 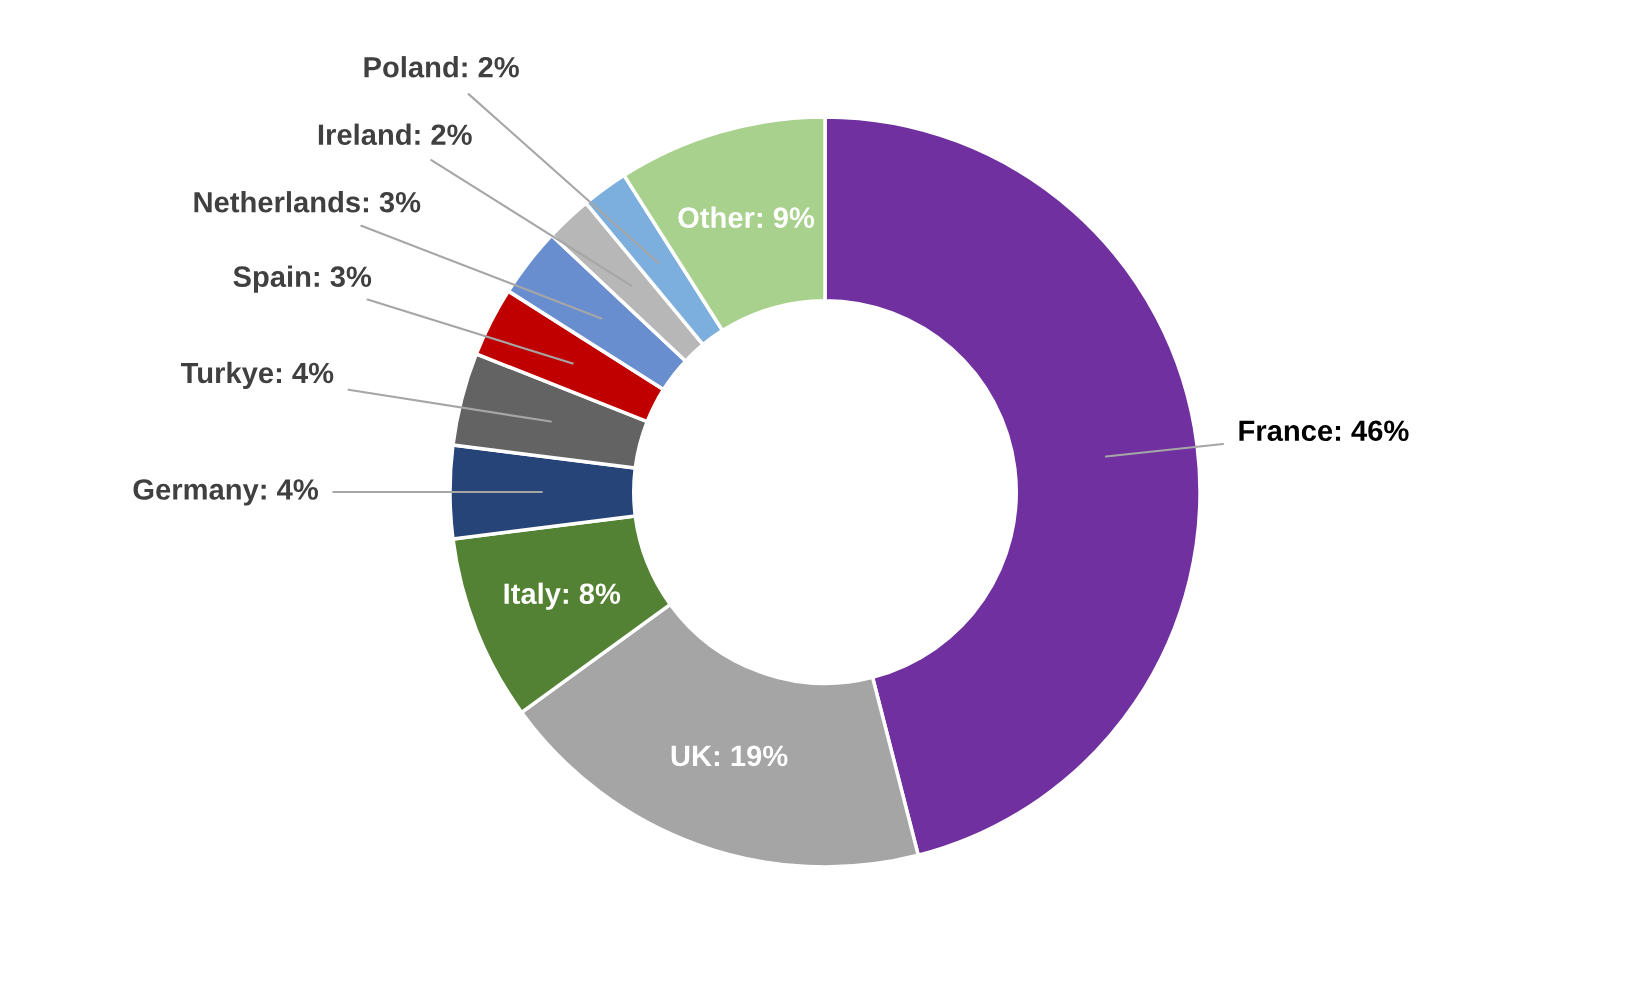 I want to click on slice-label: Ireland: 2%, so click(x=395, y=134).